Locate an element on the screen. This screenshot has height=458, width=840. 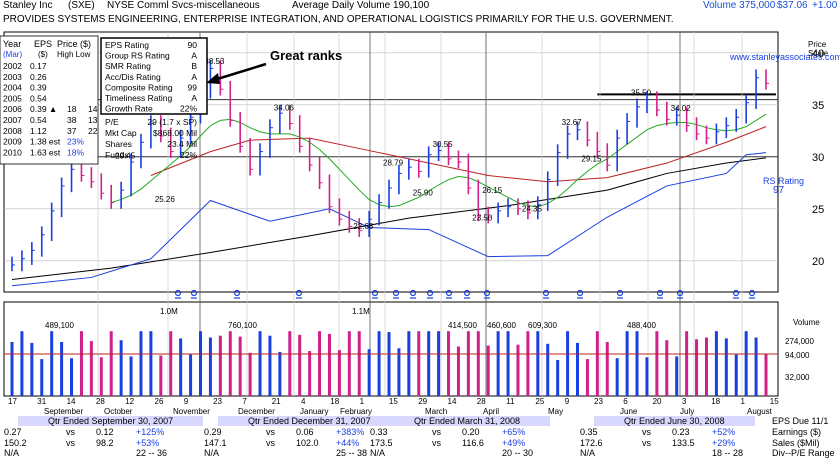
great-ranks-annotation: Great ranks is located at coordinates (306, 55).